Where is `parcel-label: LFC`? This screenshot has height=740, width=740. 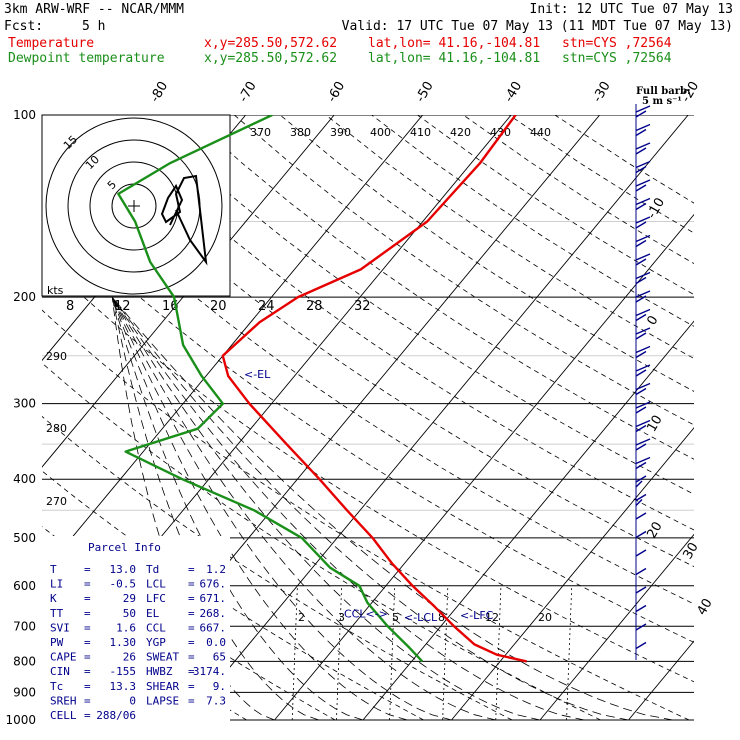 parcel-label: LFC is located at coordinates (156, 598).